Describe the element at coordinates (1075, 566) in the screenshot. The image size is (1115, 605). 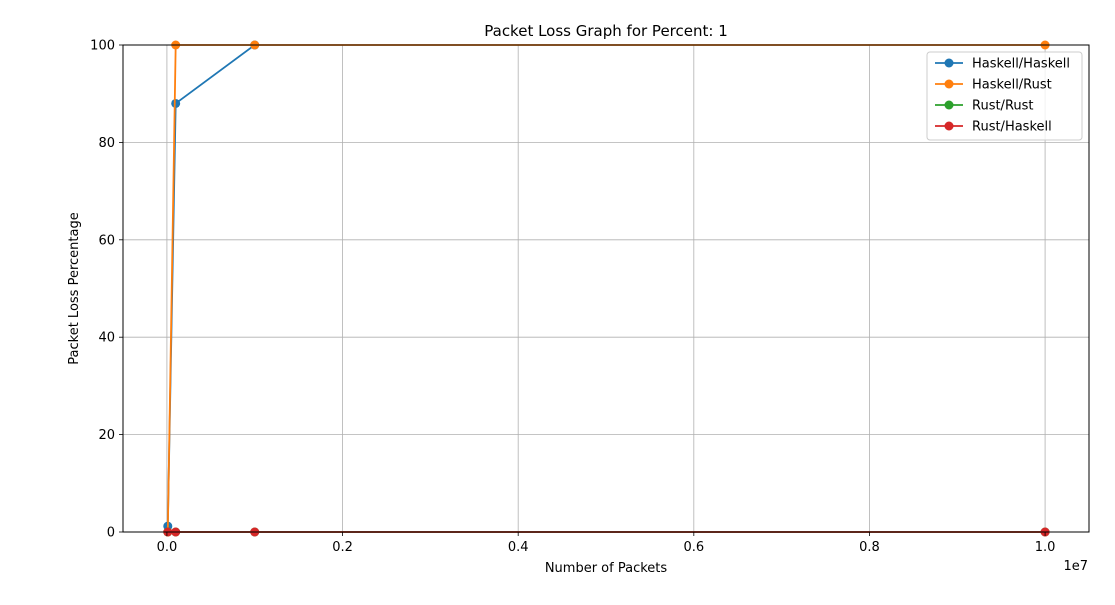
I see `x-axis-offset-label: 1e7` at that location.